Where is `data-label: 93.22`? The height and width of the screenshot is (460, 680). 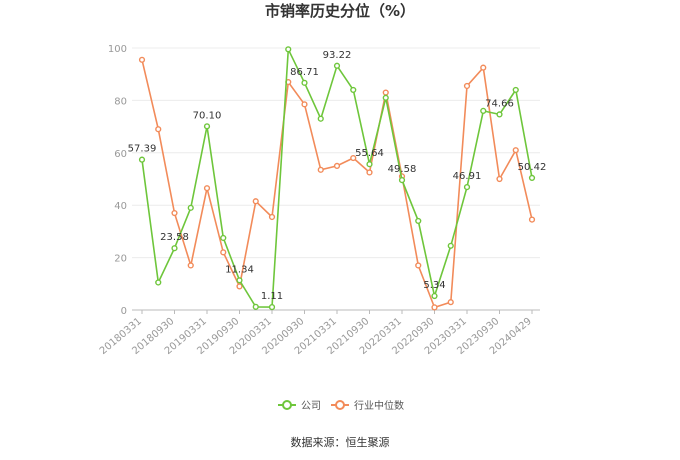
data-label: 93.22 is located at coordinates (337, 55).